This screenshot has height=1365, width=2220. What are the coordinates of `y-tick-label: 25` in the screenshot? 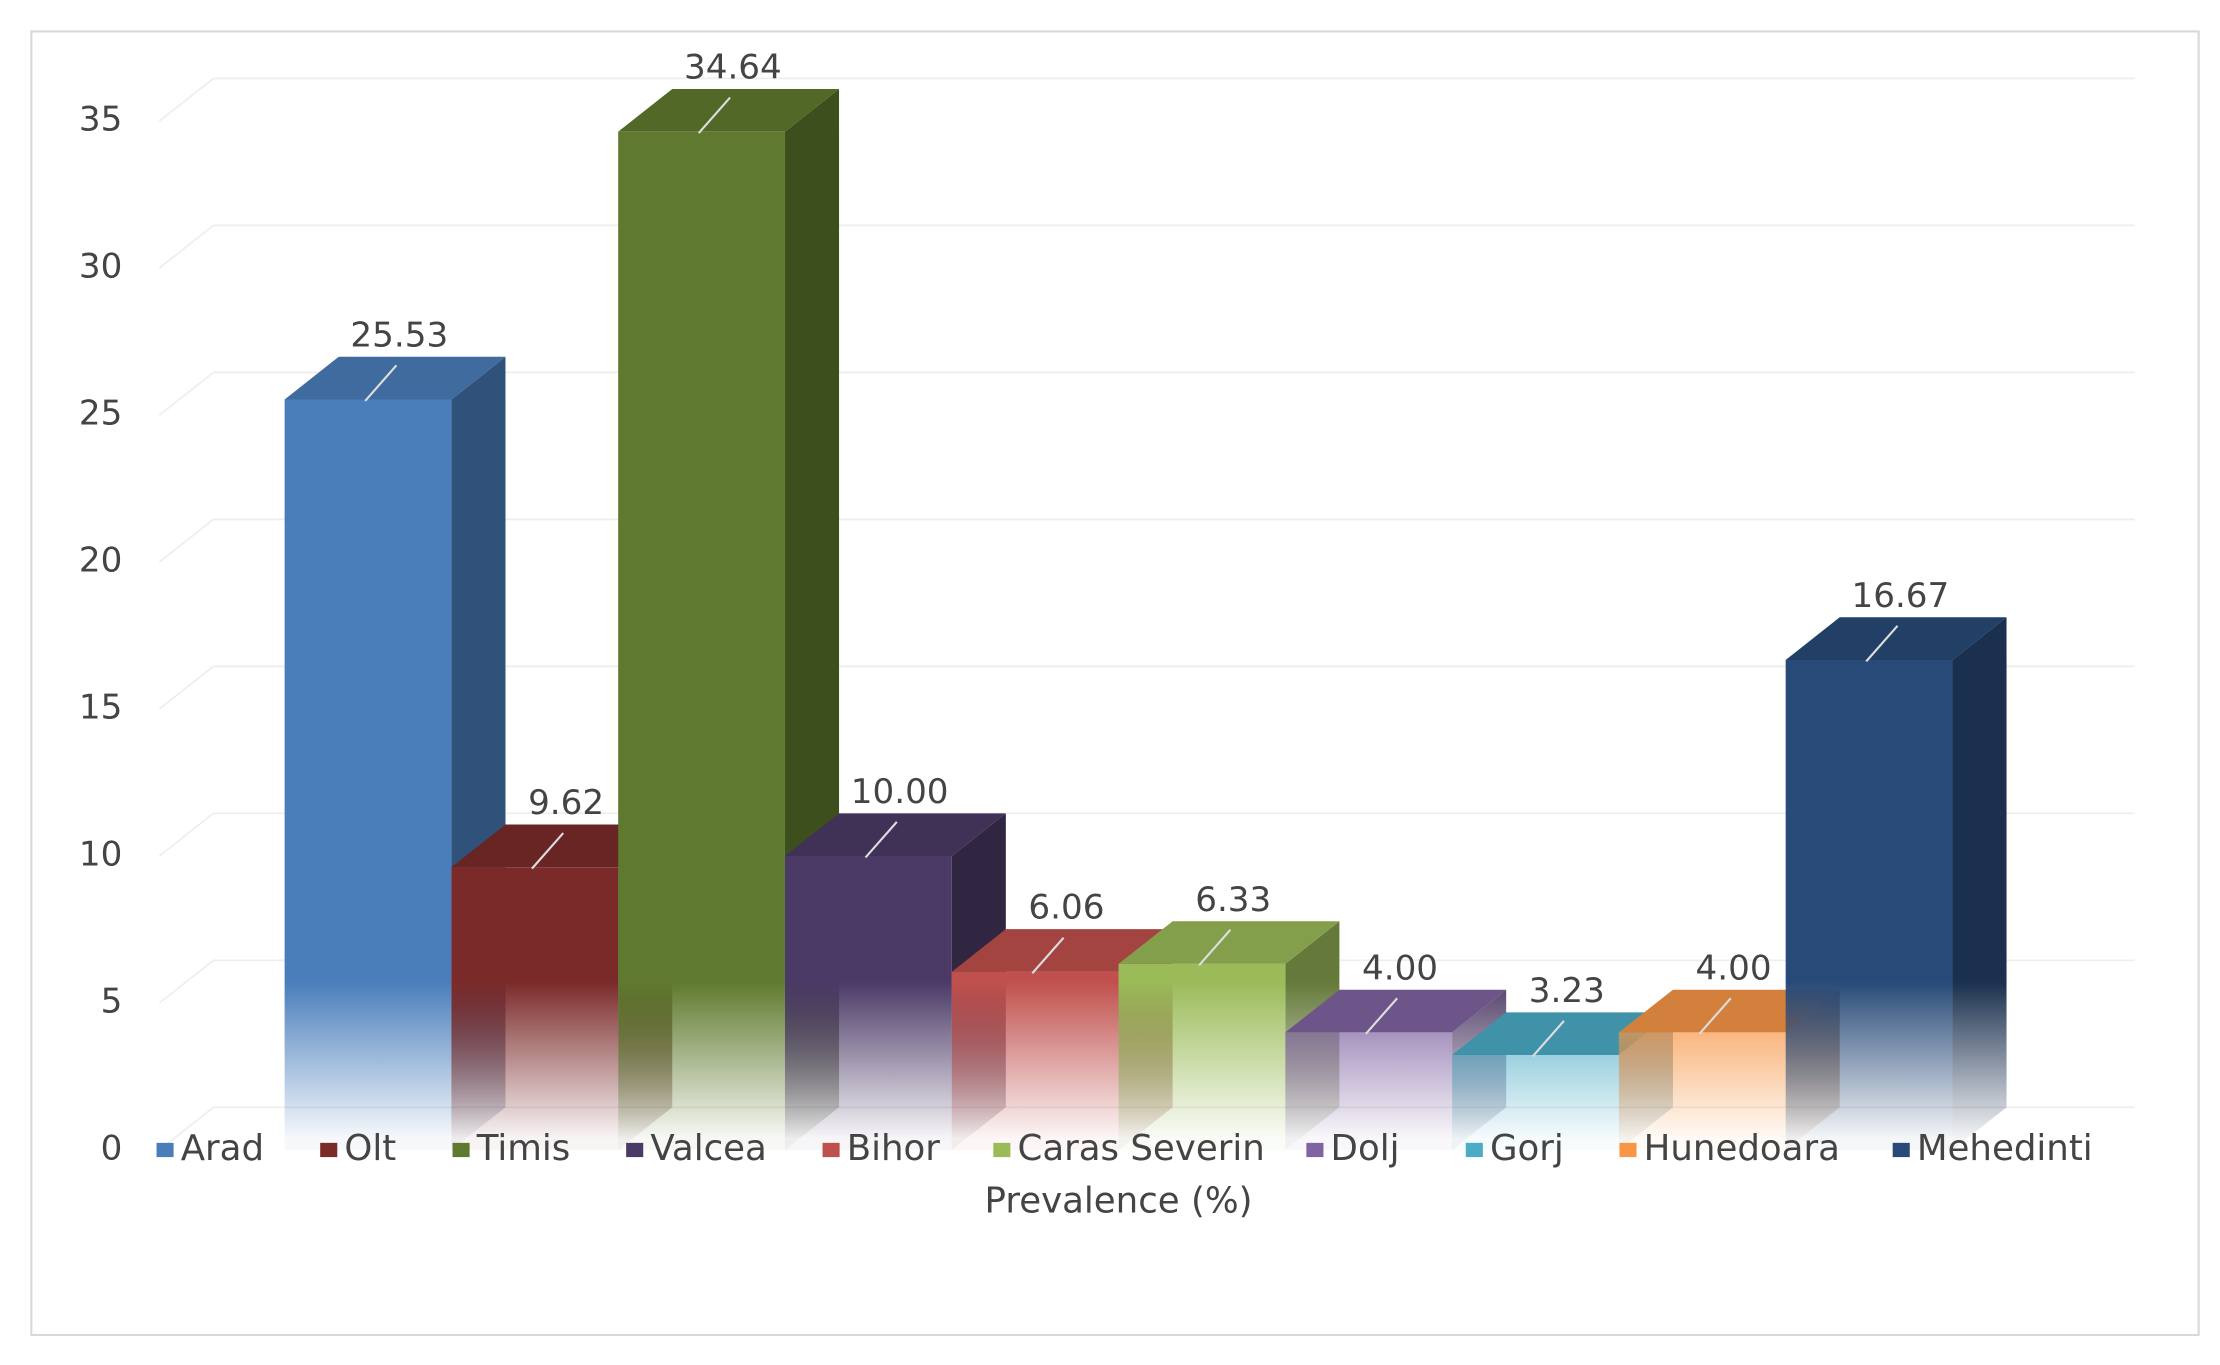 It's located at (100, 414).